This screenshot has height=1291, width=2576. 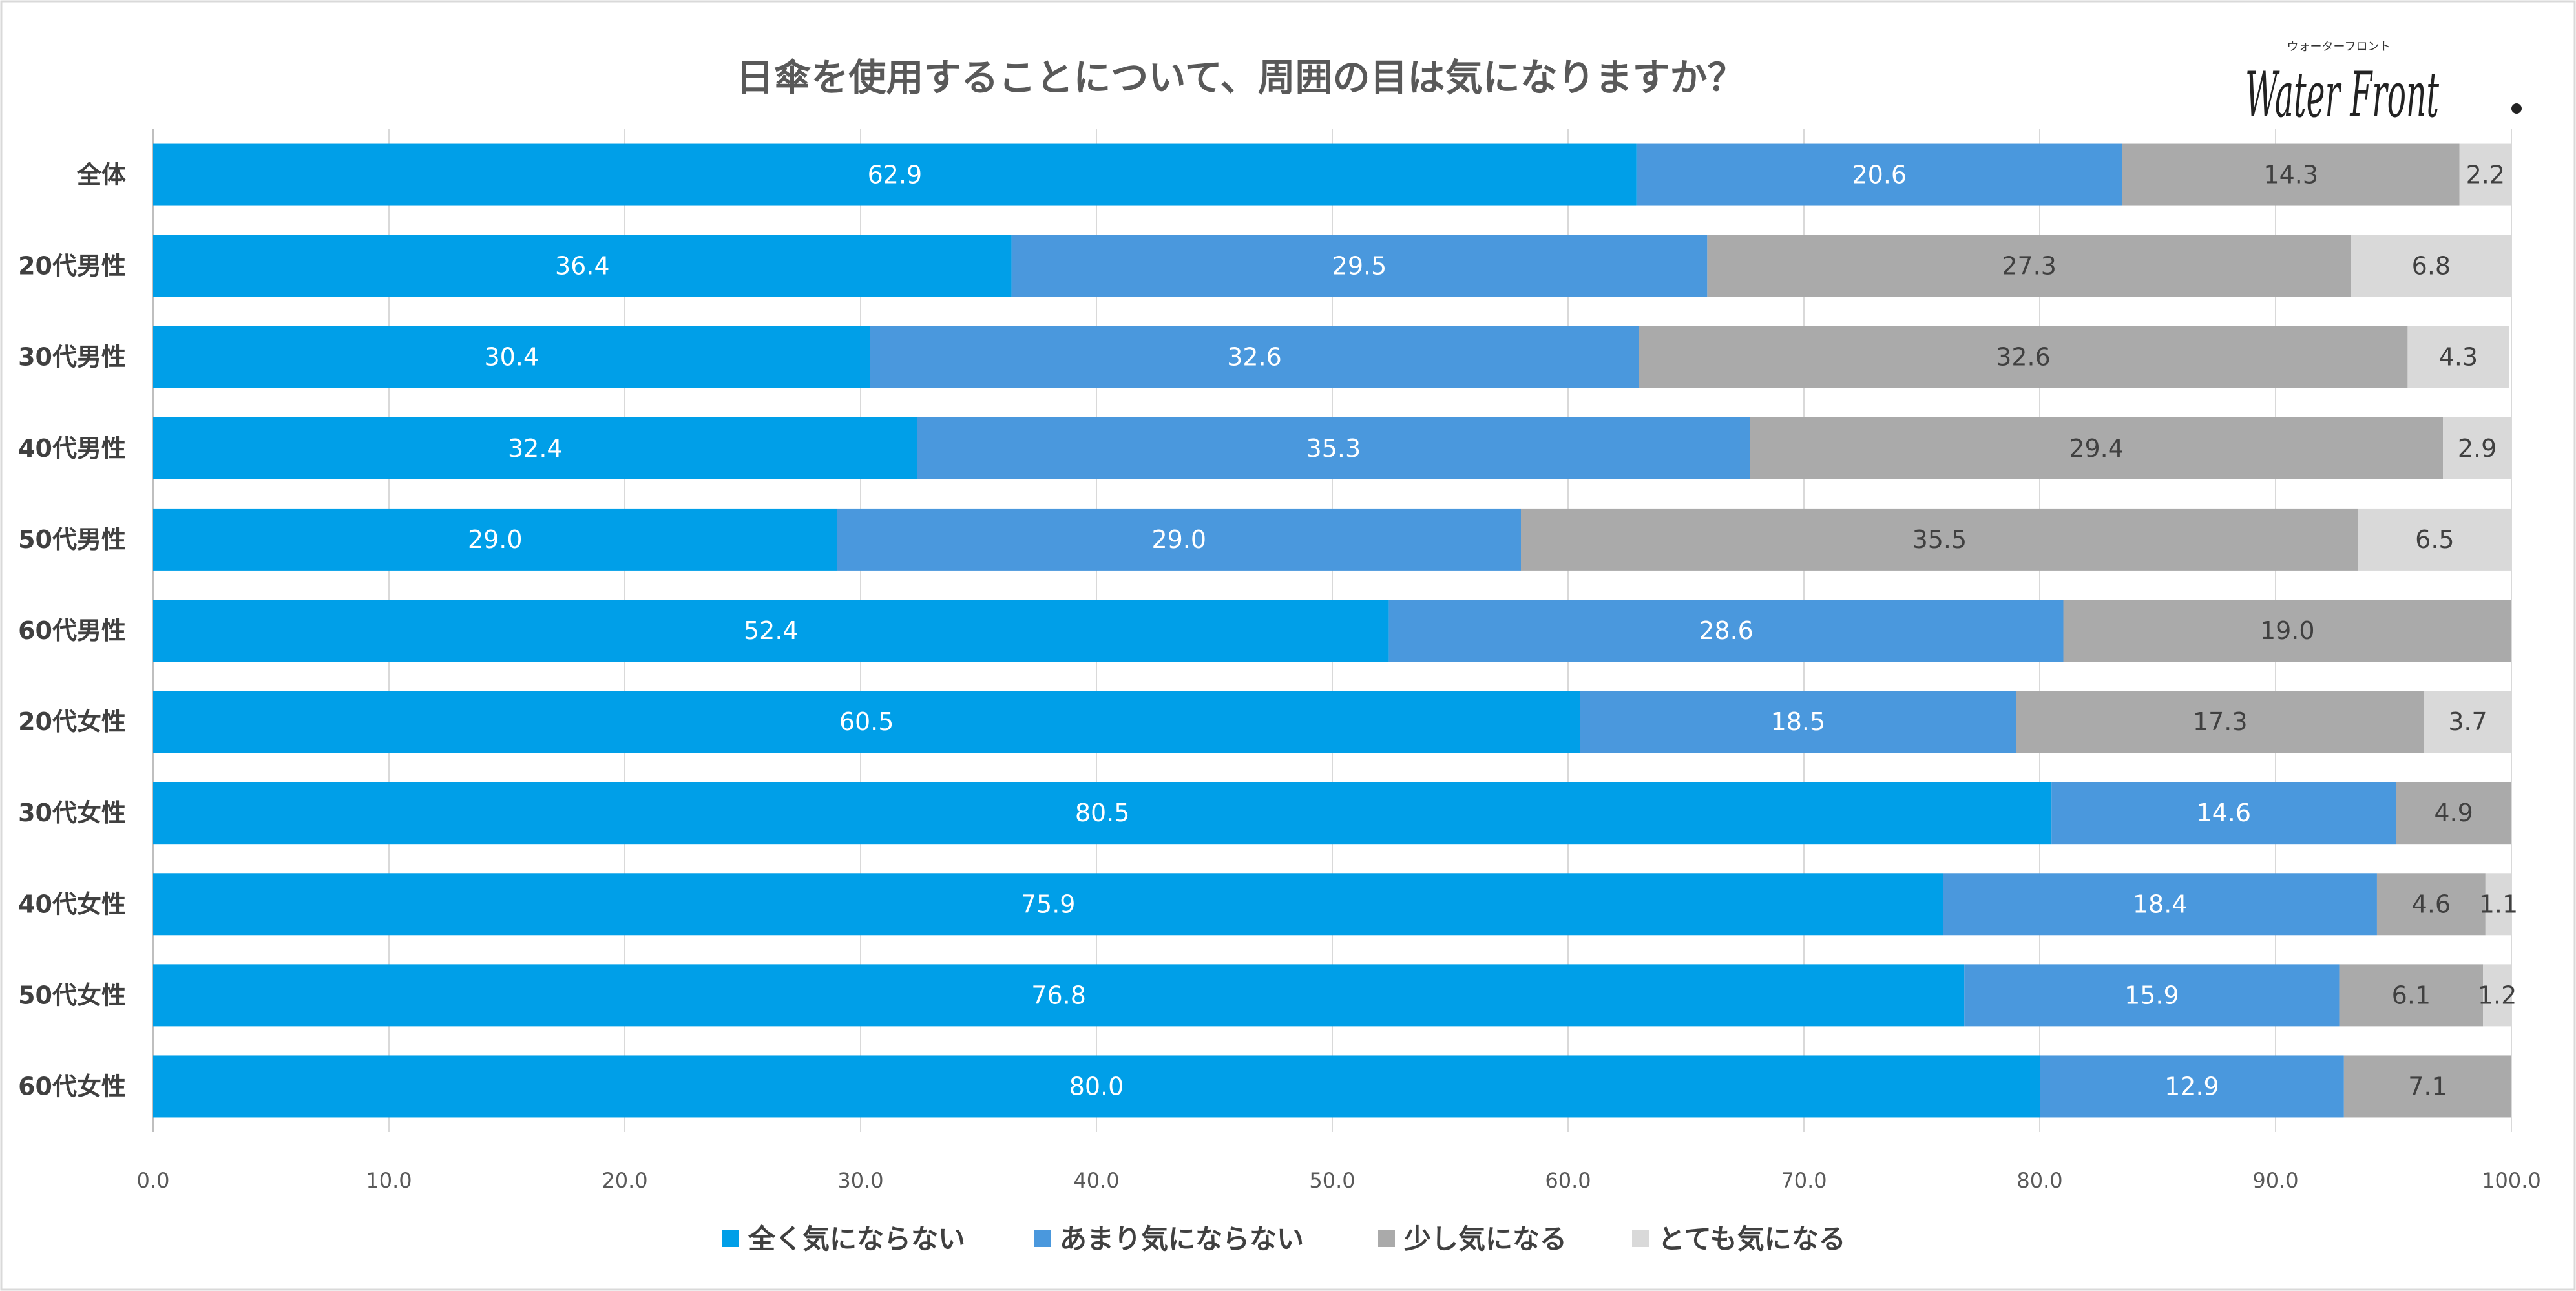 What do you see at coordinates (72, 904) in the screenshot?
I see `category-label: 40代女性` at bounding box center [72, 904].